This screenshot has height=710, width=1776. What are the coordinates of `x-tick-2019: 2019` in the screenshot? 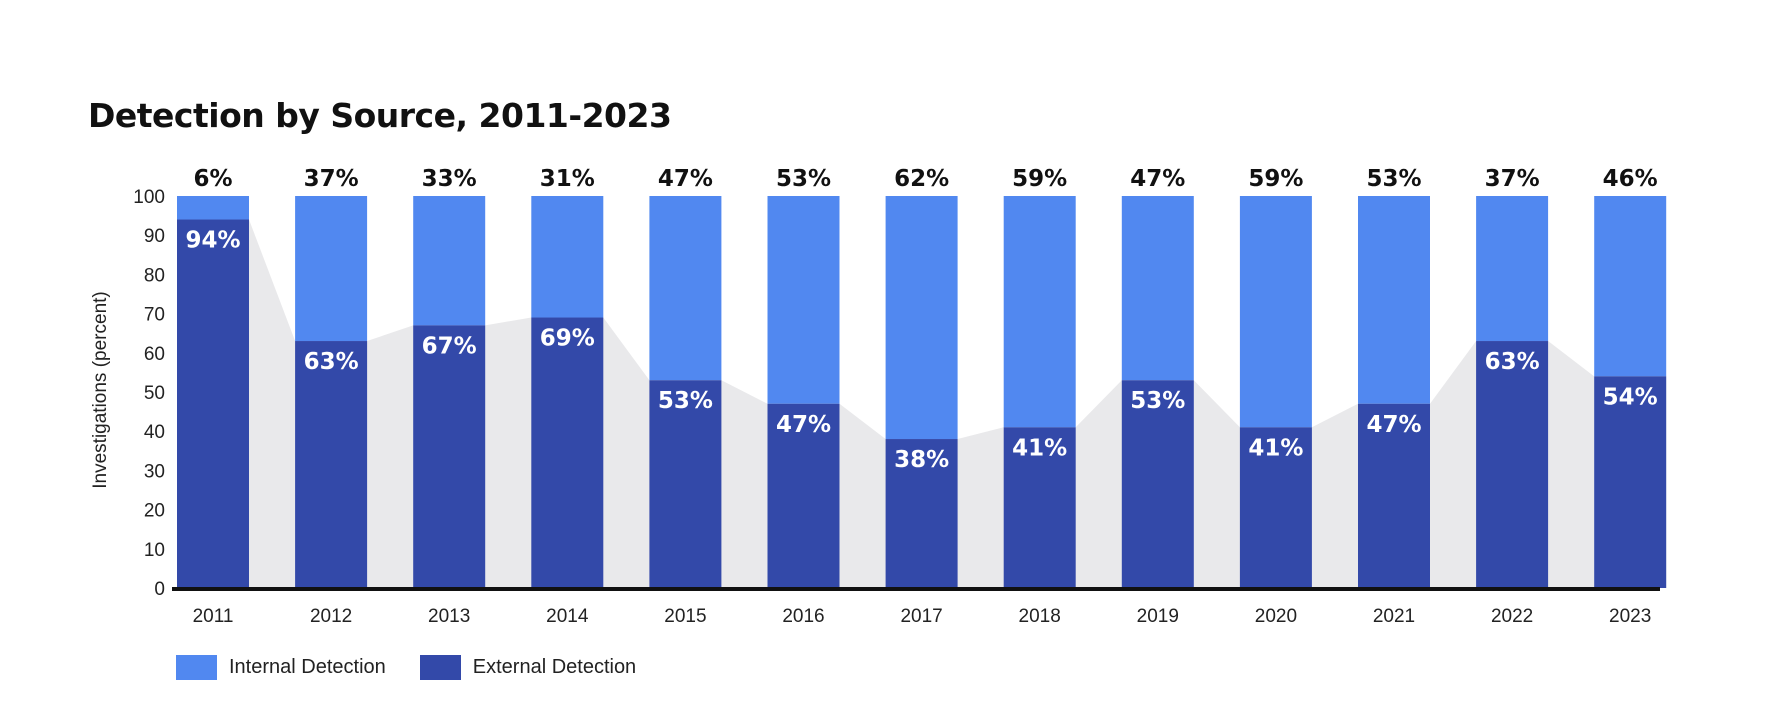 It's located at (1158, 616).